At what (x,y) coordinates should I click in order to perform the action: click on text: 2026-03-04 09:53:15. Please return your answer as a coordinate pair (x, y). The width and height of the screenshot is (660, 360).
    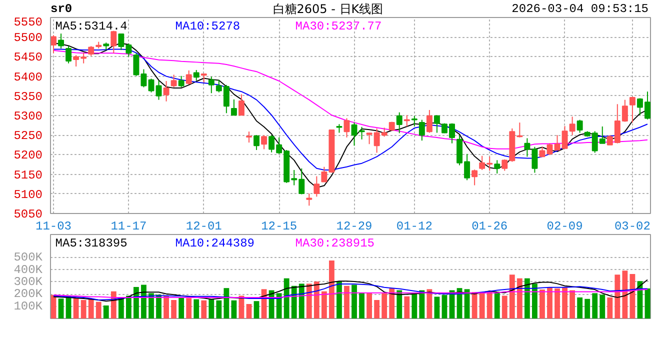
    Looking at the image, I should click on (580, 9).